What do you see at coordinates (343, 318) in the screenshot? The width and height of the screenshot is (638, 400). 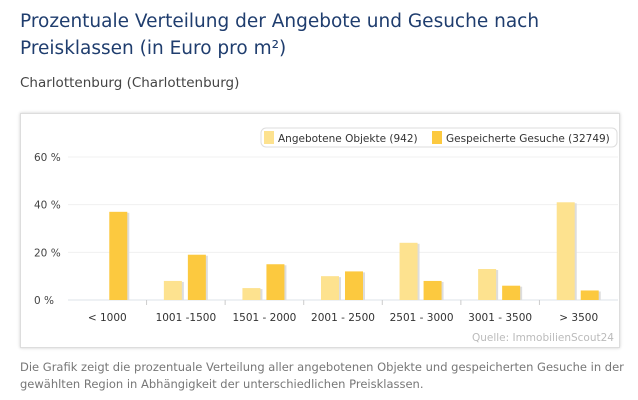 I see `x-tick-label: 2001 - 2500` at bounding box center [343, 318].